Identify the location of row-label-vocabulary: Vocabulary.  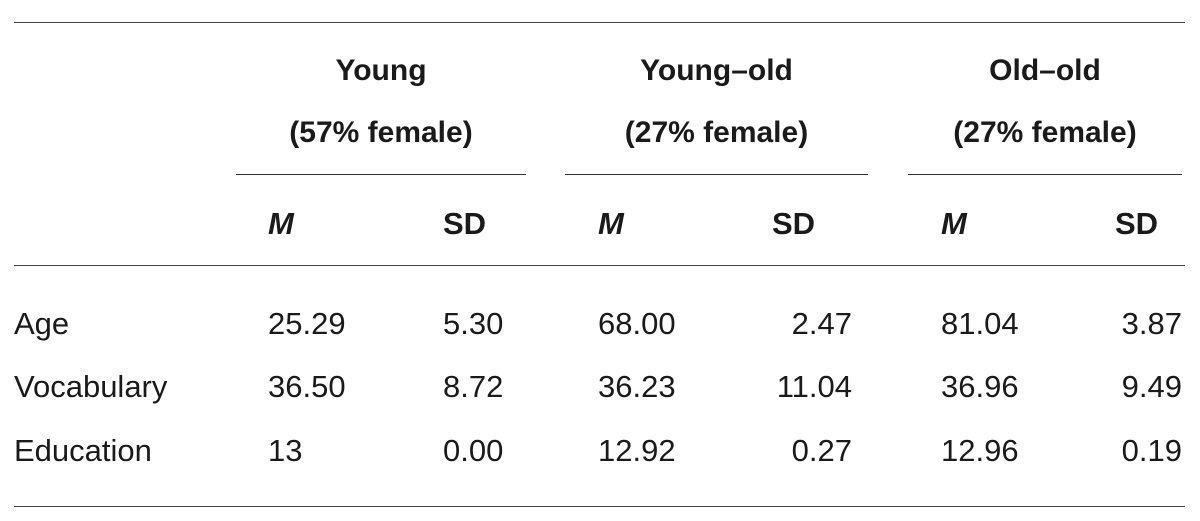
(91, 386).